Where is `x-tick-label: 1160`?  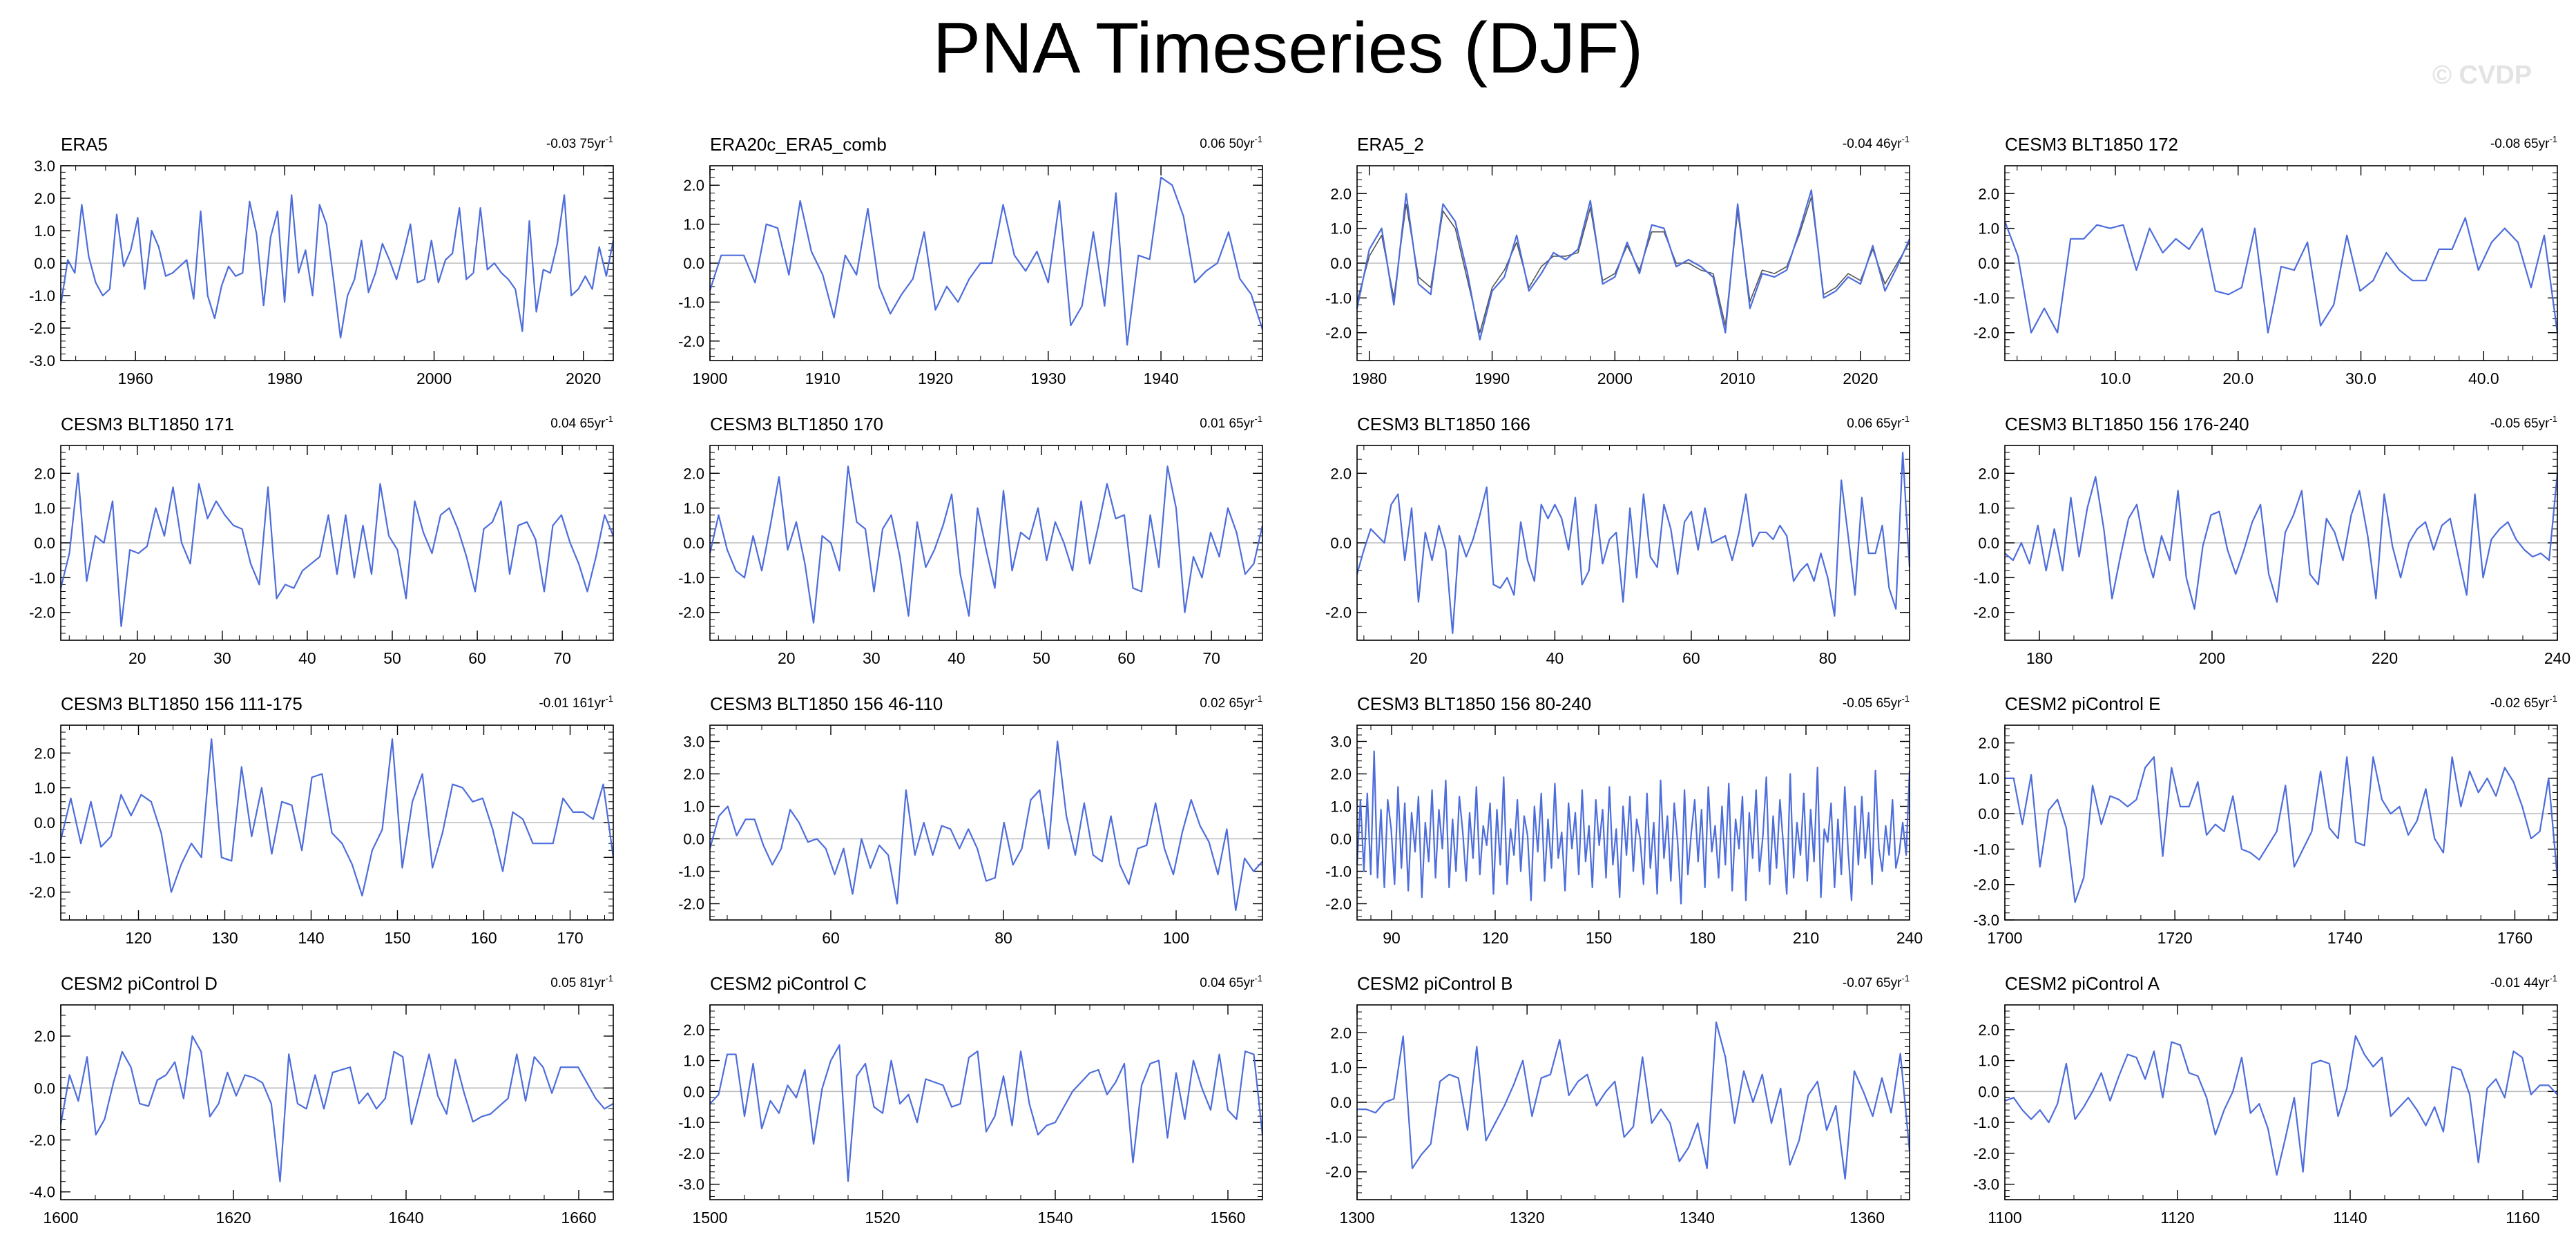
x-tick-label: 1160 is located at coordinates (2522, 1218).